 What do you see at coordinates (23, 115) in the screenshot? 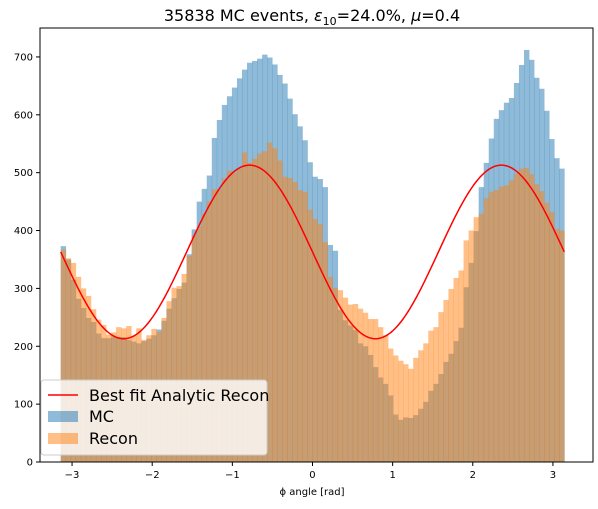
I see `y-tick-label: 600` at bounding box center [23, 115].